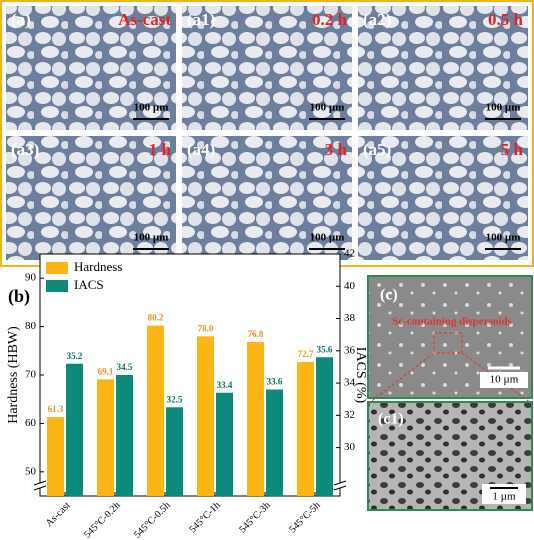 Image resolution: width=534 pixels, height=540 pixels. What do you see at coordinates (391, 419) in the screenshot?
I see `panel-label: (c1)` at bounding box center [391, 419].